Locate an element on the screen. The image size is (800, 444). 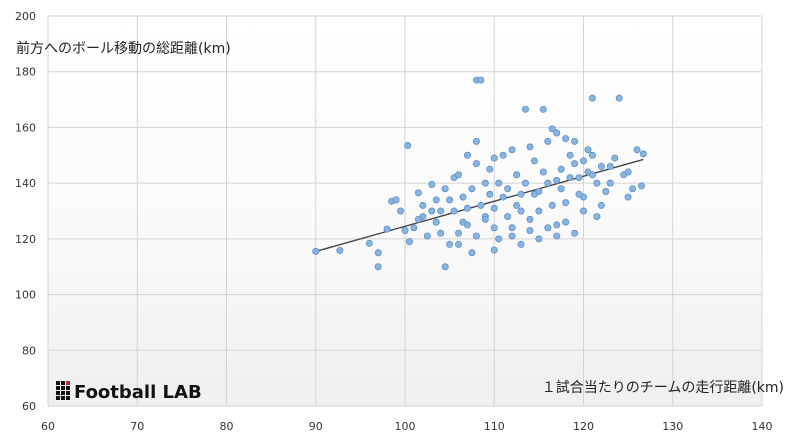
x-tick-label: 100 is located at coordinates (405, 426).